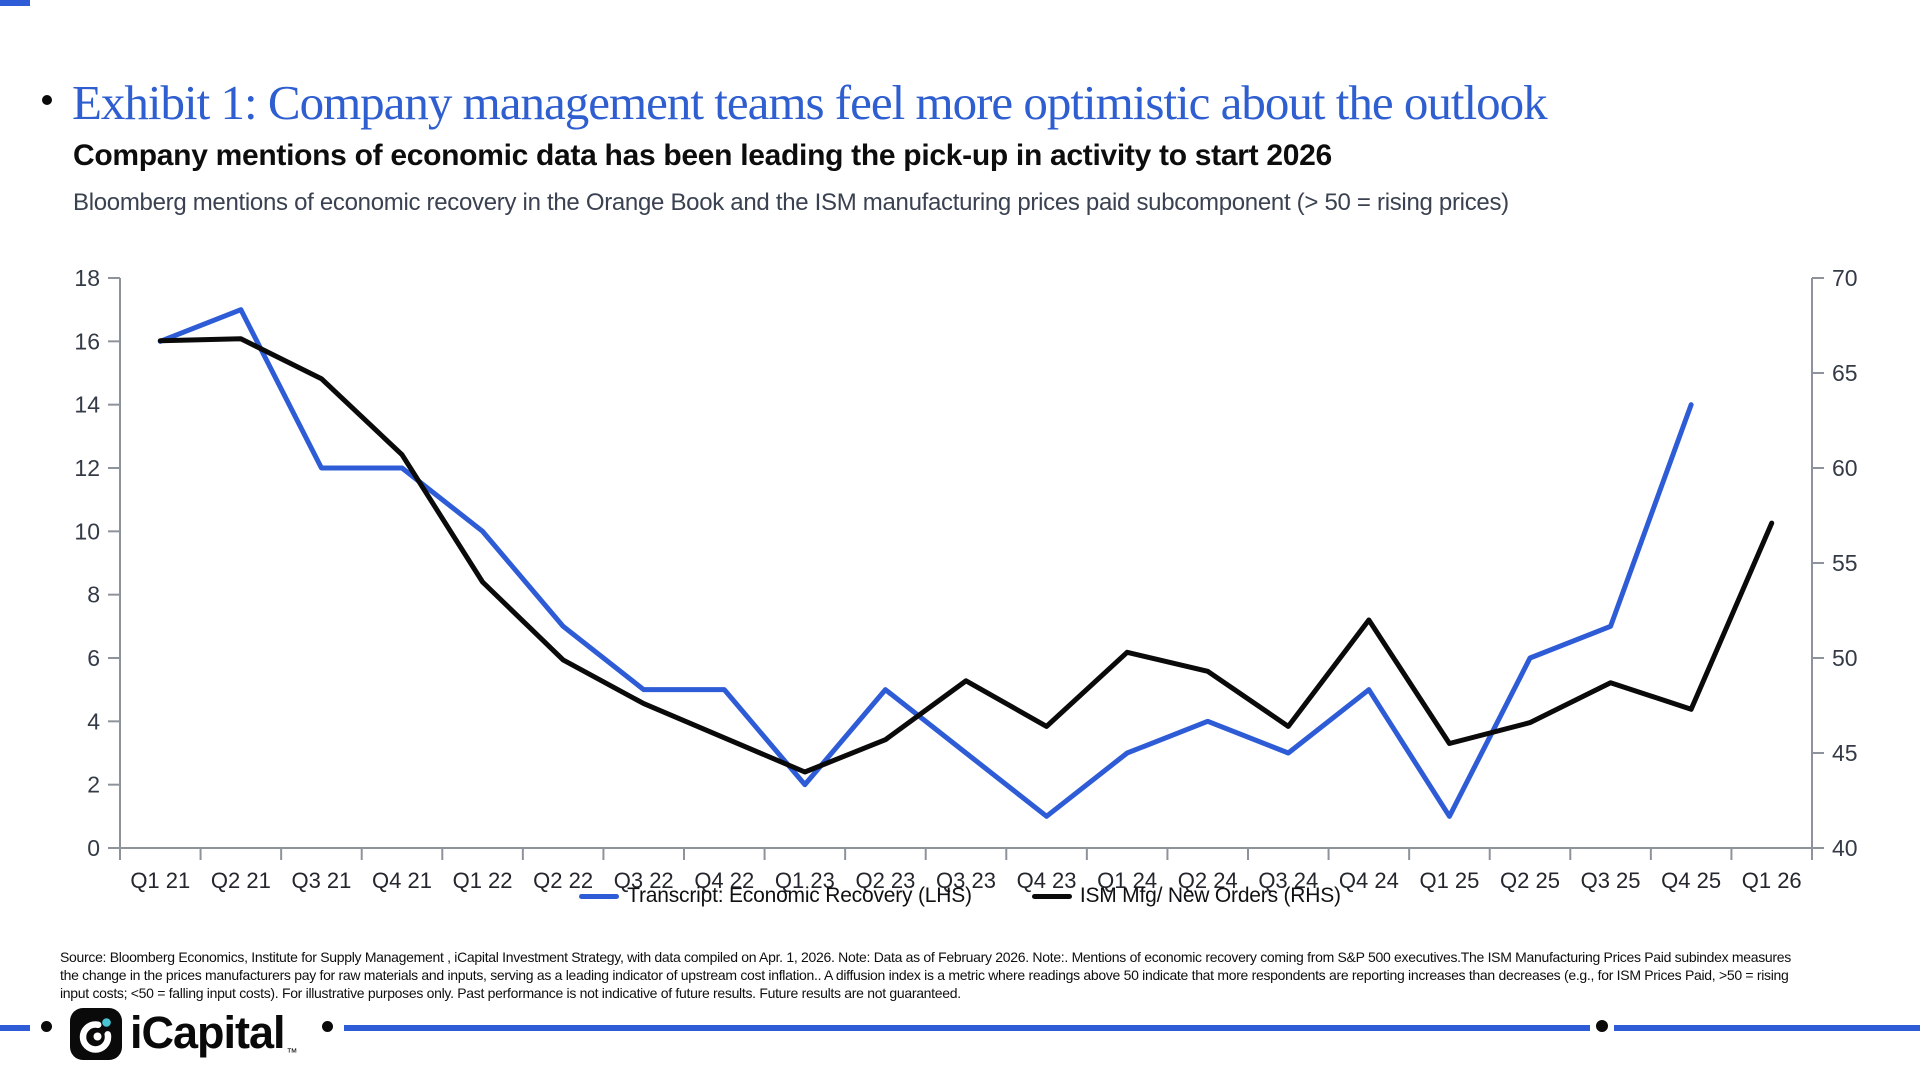 Image resolution: width=1920 pixels, height=1080 pixels. I want to click on left-axis-tick-label: 10, so click(87, 531).